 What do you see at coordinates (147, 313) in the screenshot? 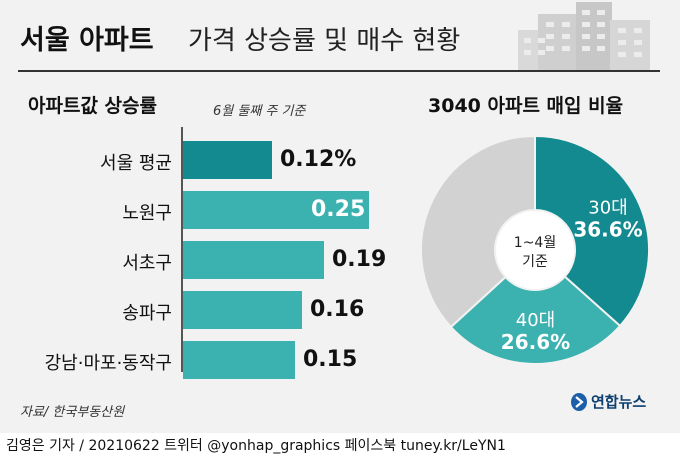
I see `bar-category-label: 송파구` at bounding box center [147, 313].